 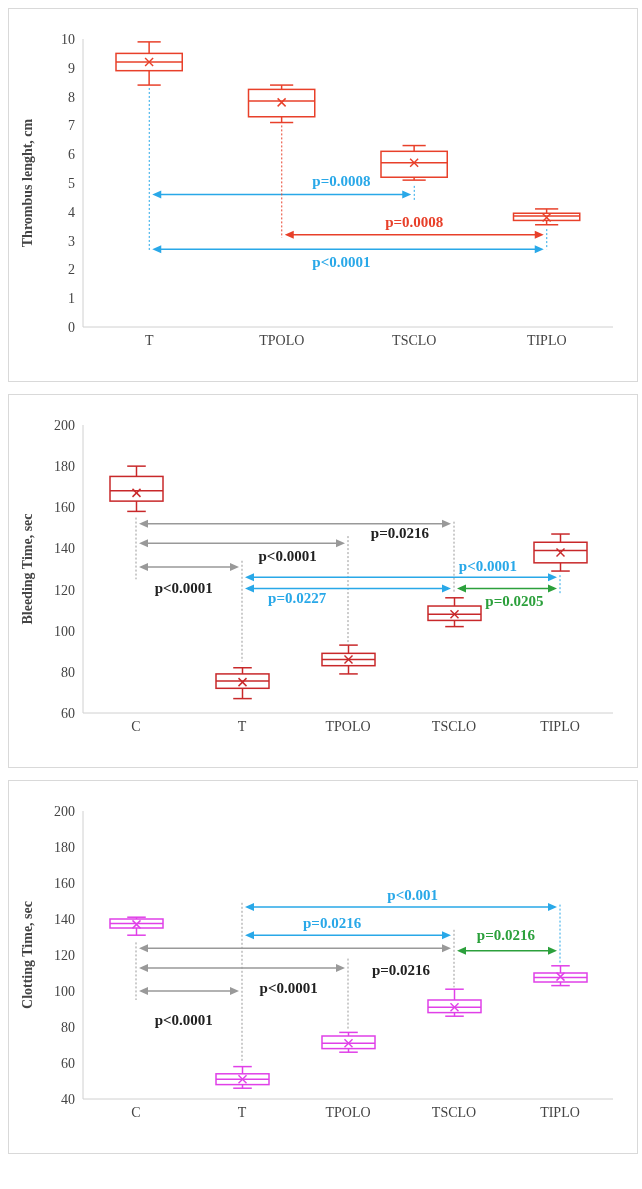 What do you see at coordinates (71, 183) in the screenshot?
I see `y-tick-label: 5` at bounding box center [71, 183].